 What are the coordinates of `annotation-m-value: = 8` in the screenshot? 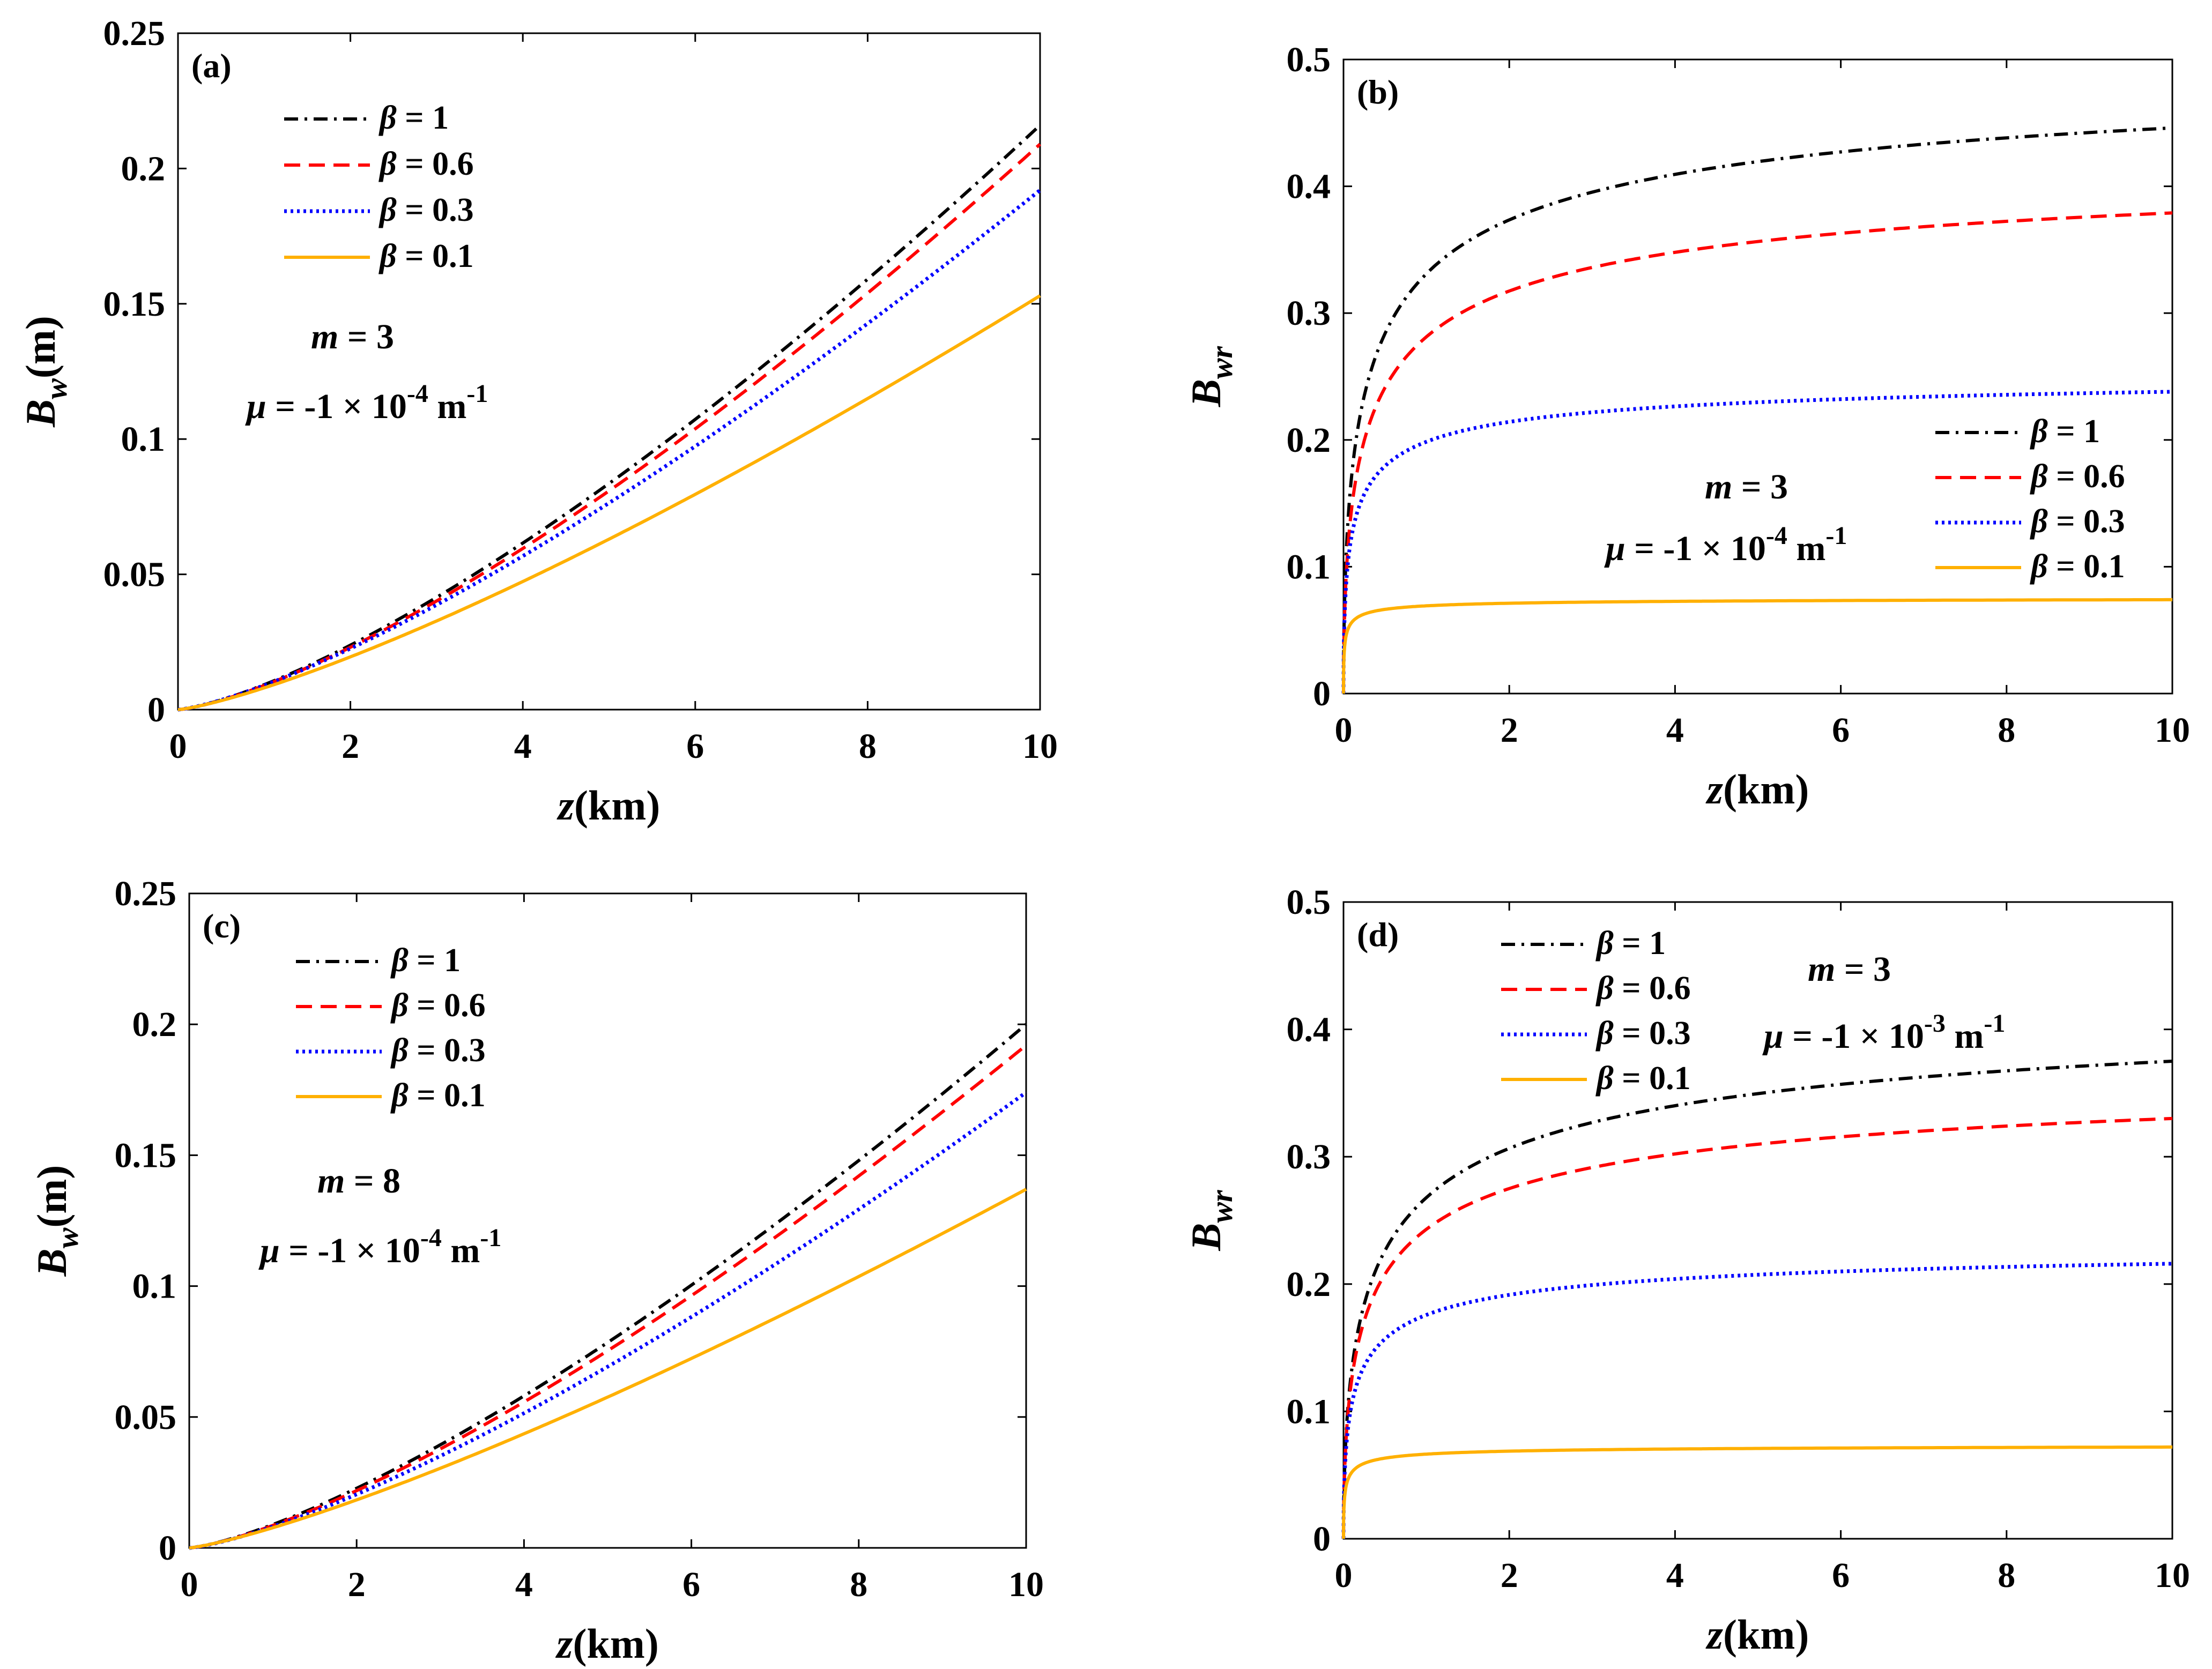 It's located at (372, 1181).